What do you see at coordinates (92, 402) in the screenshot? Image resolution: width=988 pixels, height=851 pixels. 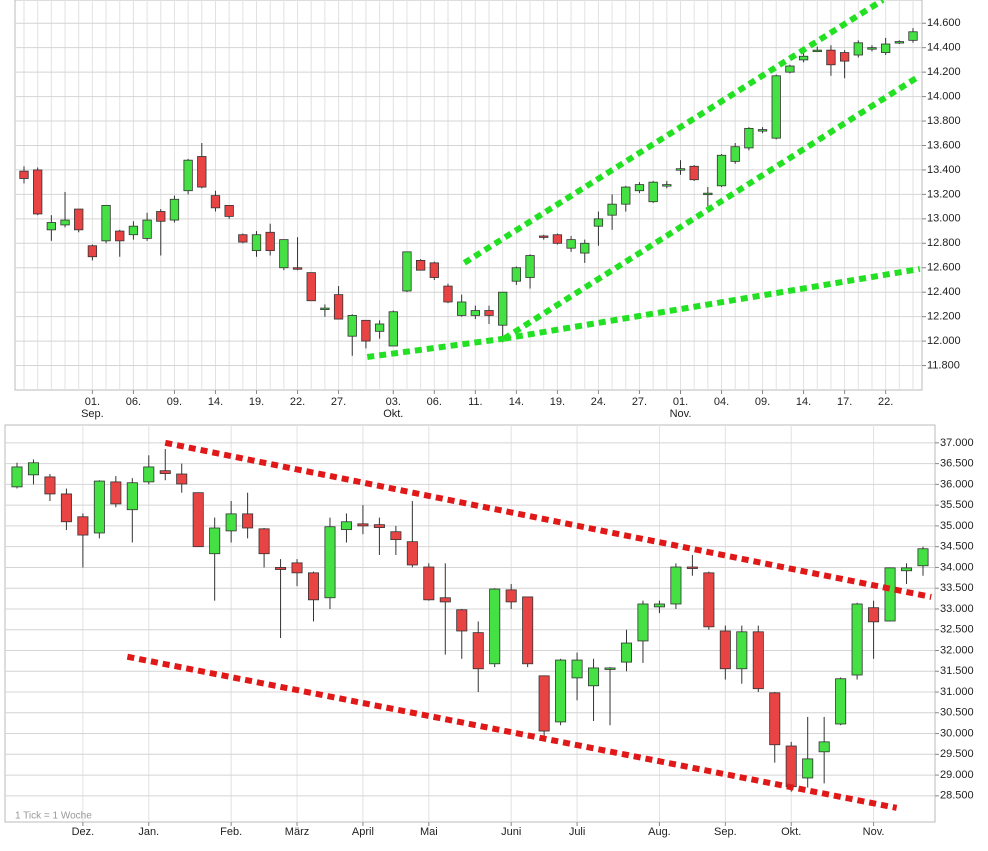 I see `x-tick-label: 01.` at bounding box center [92, 402].